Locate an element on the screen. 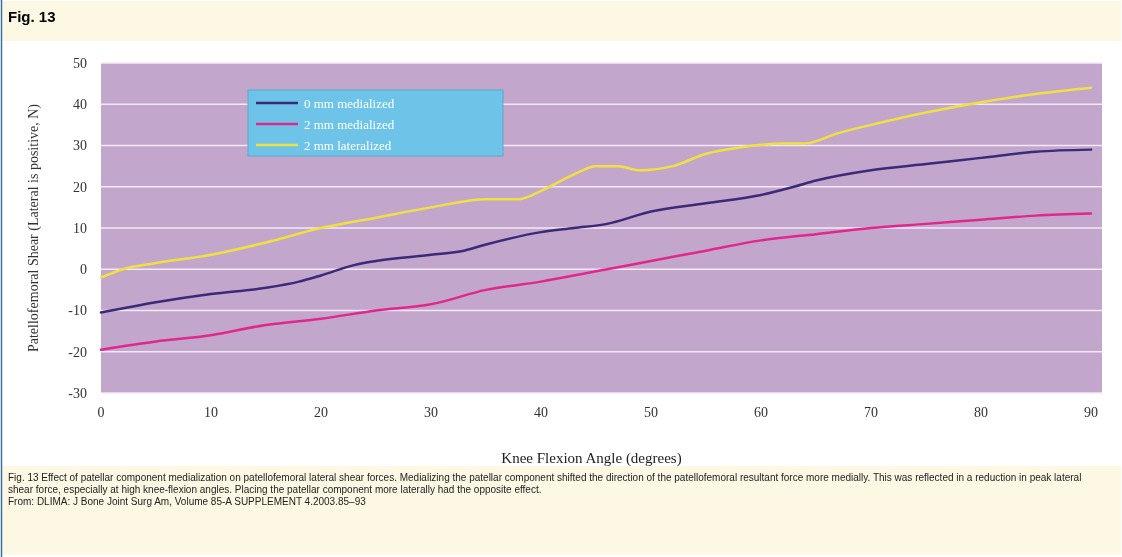  x-tick-label: 0 is located at coordinates (101, 412).